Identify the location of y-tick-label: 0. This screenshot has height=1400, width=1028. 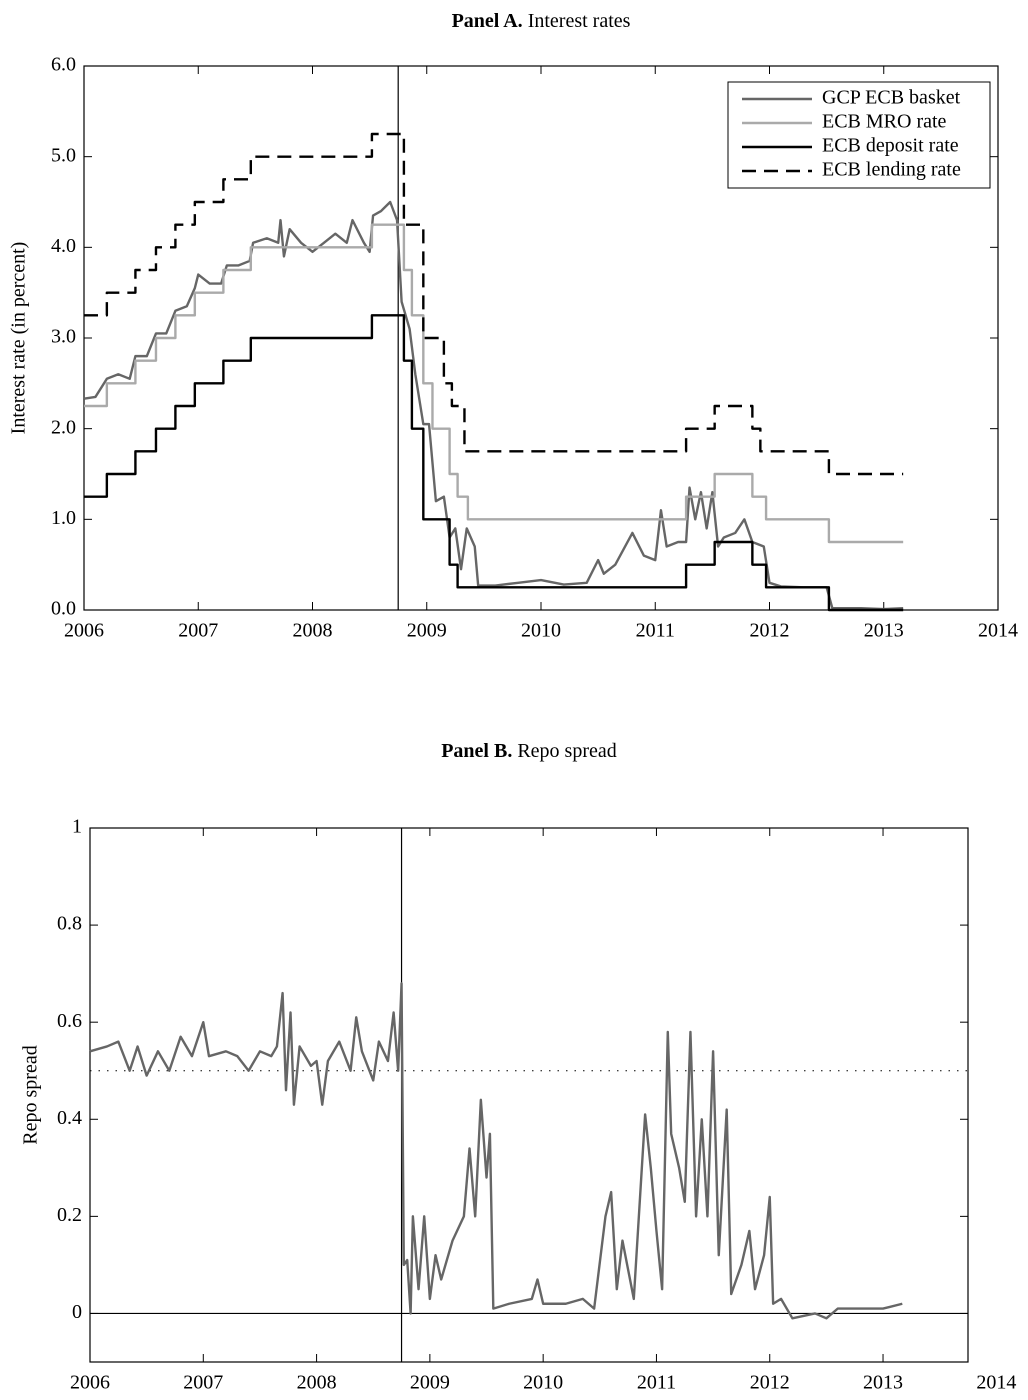
(77, 1312).